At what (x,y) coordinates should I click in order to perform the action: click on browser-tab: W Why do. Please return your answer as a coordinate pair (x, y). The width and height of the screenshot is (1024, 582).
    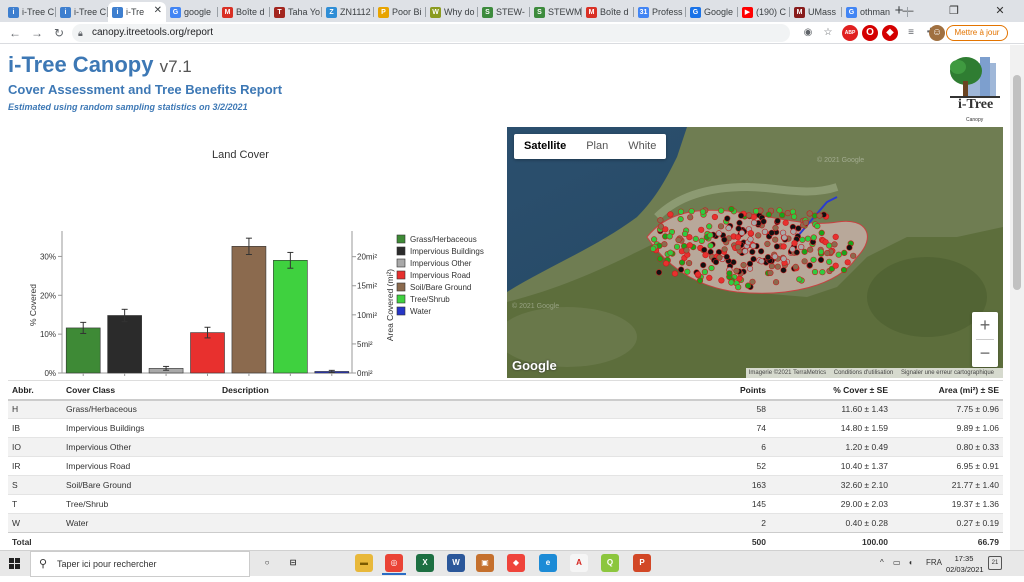
    Looking at the image, I should click on (452, 12).